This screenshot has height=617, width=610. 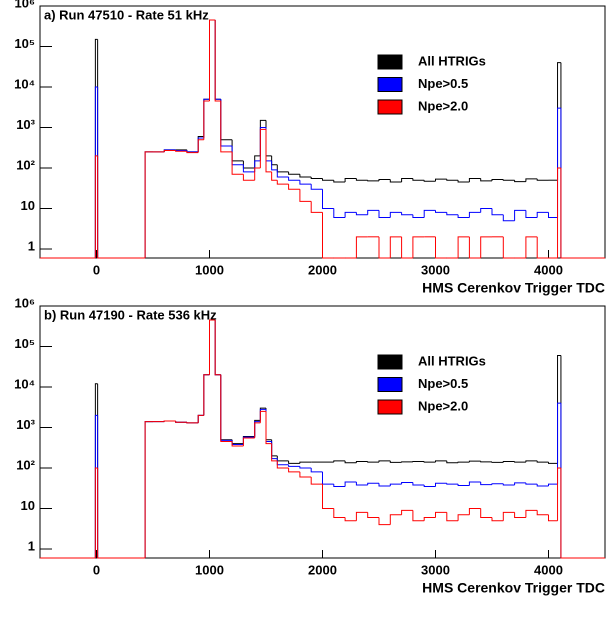 I want to click on y-tick-label: 10⁶, so click(x=25, y=302).